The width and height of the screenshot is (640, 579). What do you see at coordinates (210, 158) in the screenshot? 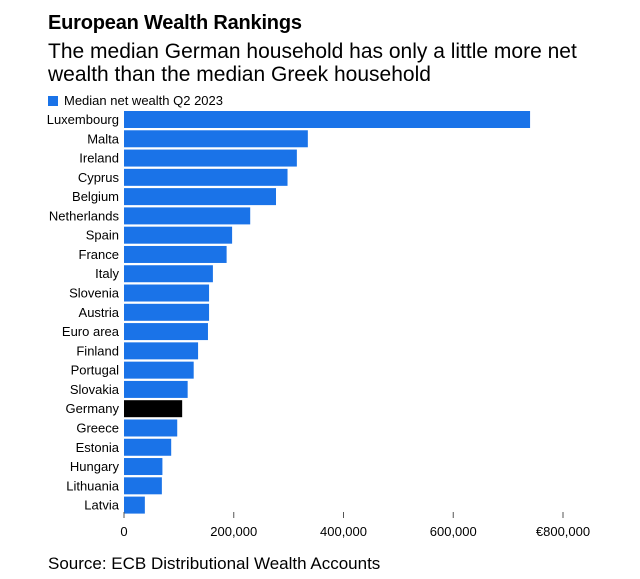
I see `bar-ireland` at bounding box center [210, 158].